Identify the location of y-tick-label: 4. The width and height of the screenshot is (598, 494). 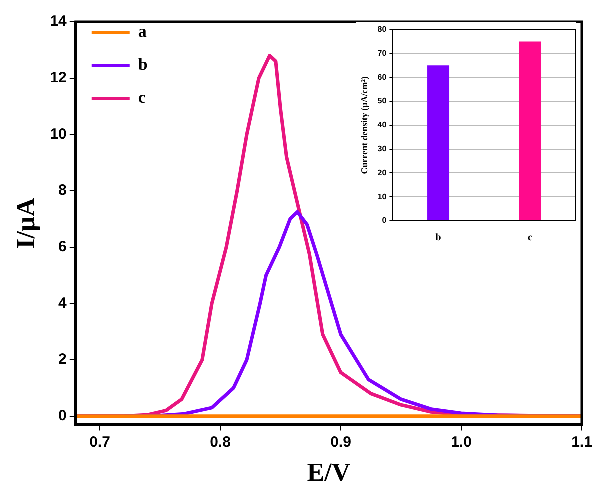
(63, 303).